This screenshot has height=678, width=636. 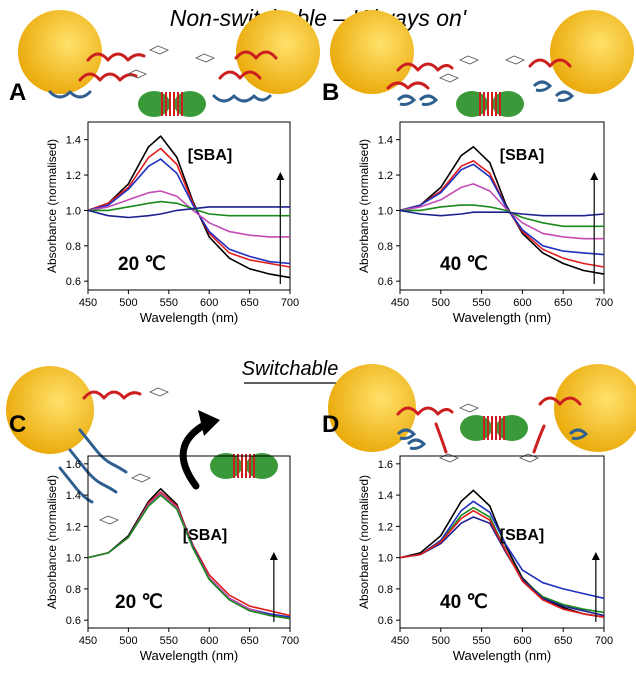 I want to click on y-tick-label: 0.6, so click(x=73, y=621).